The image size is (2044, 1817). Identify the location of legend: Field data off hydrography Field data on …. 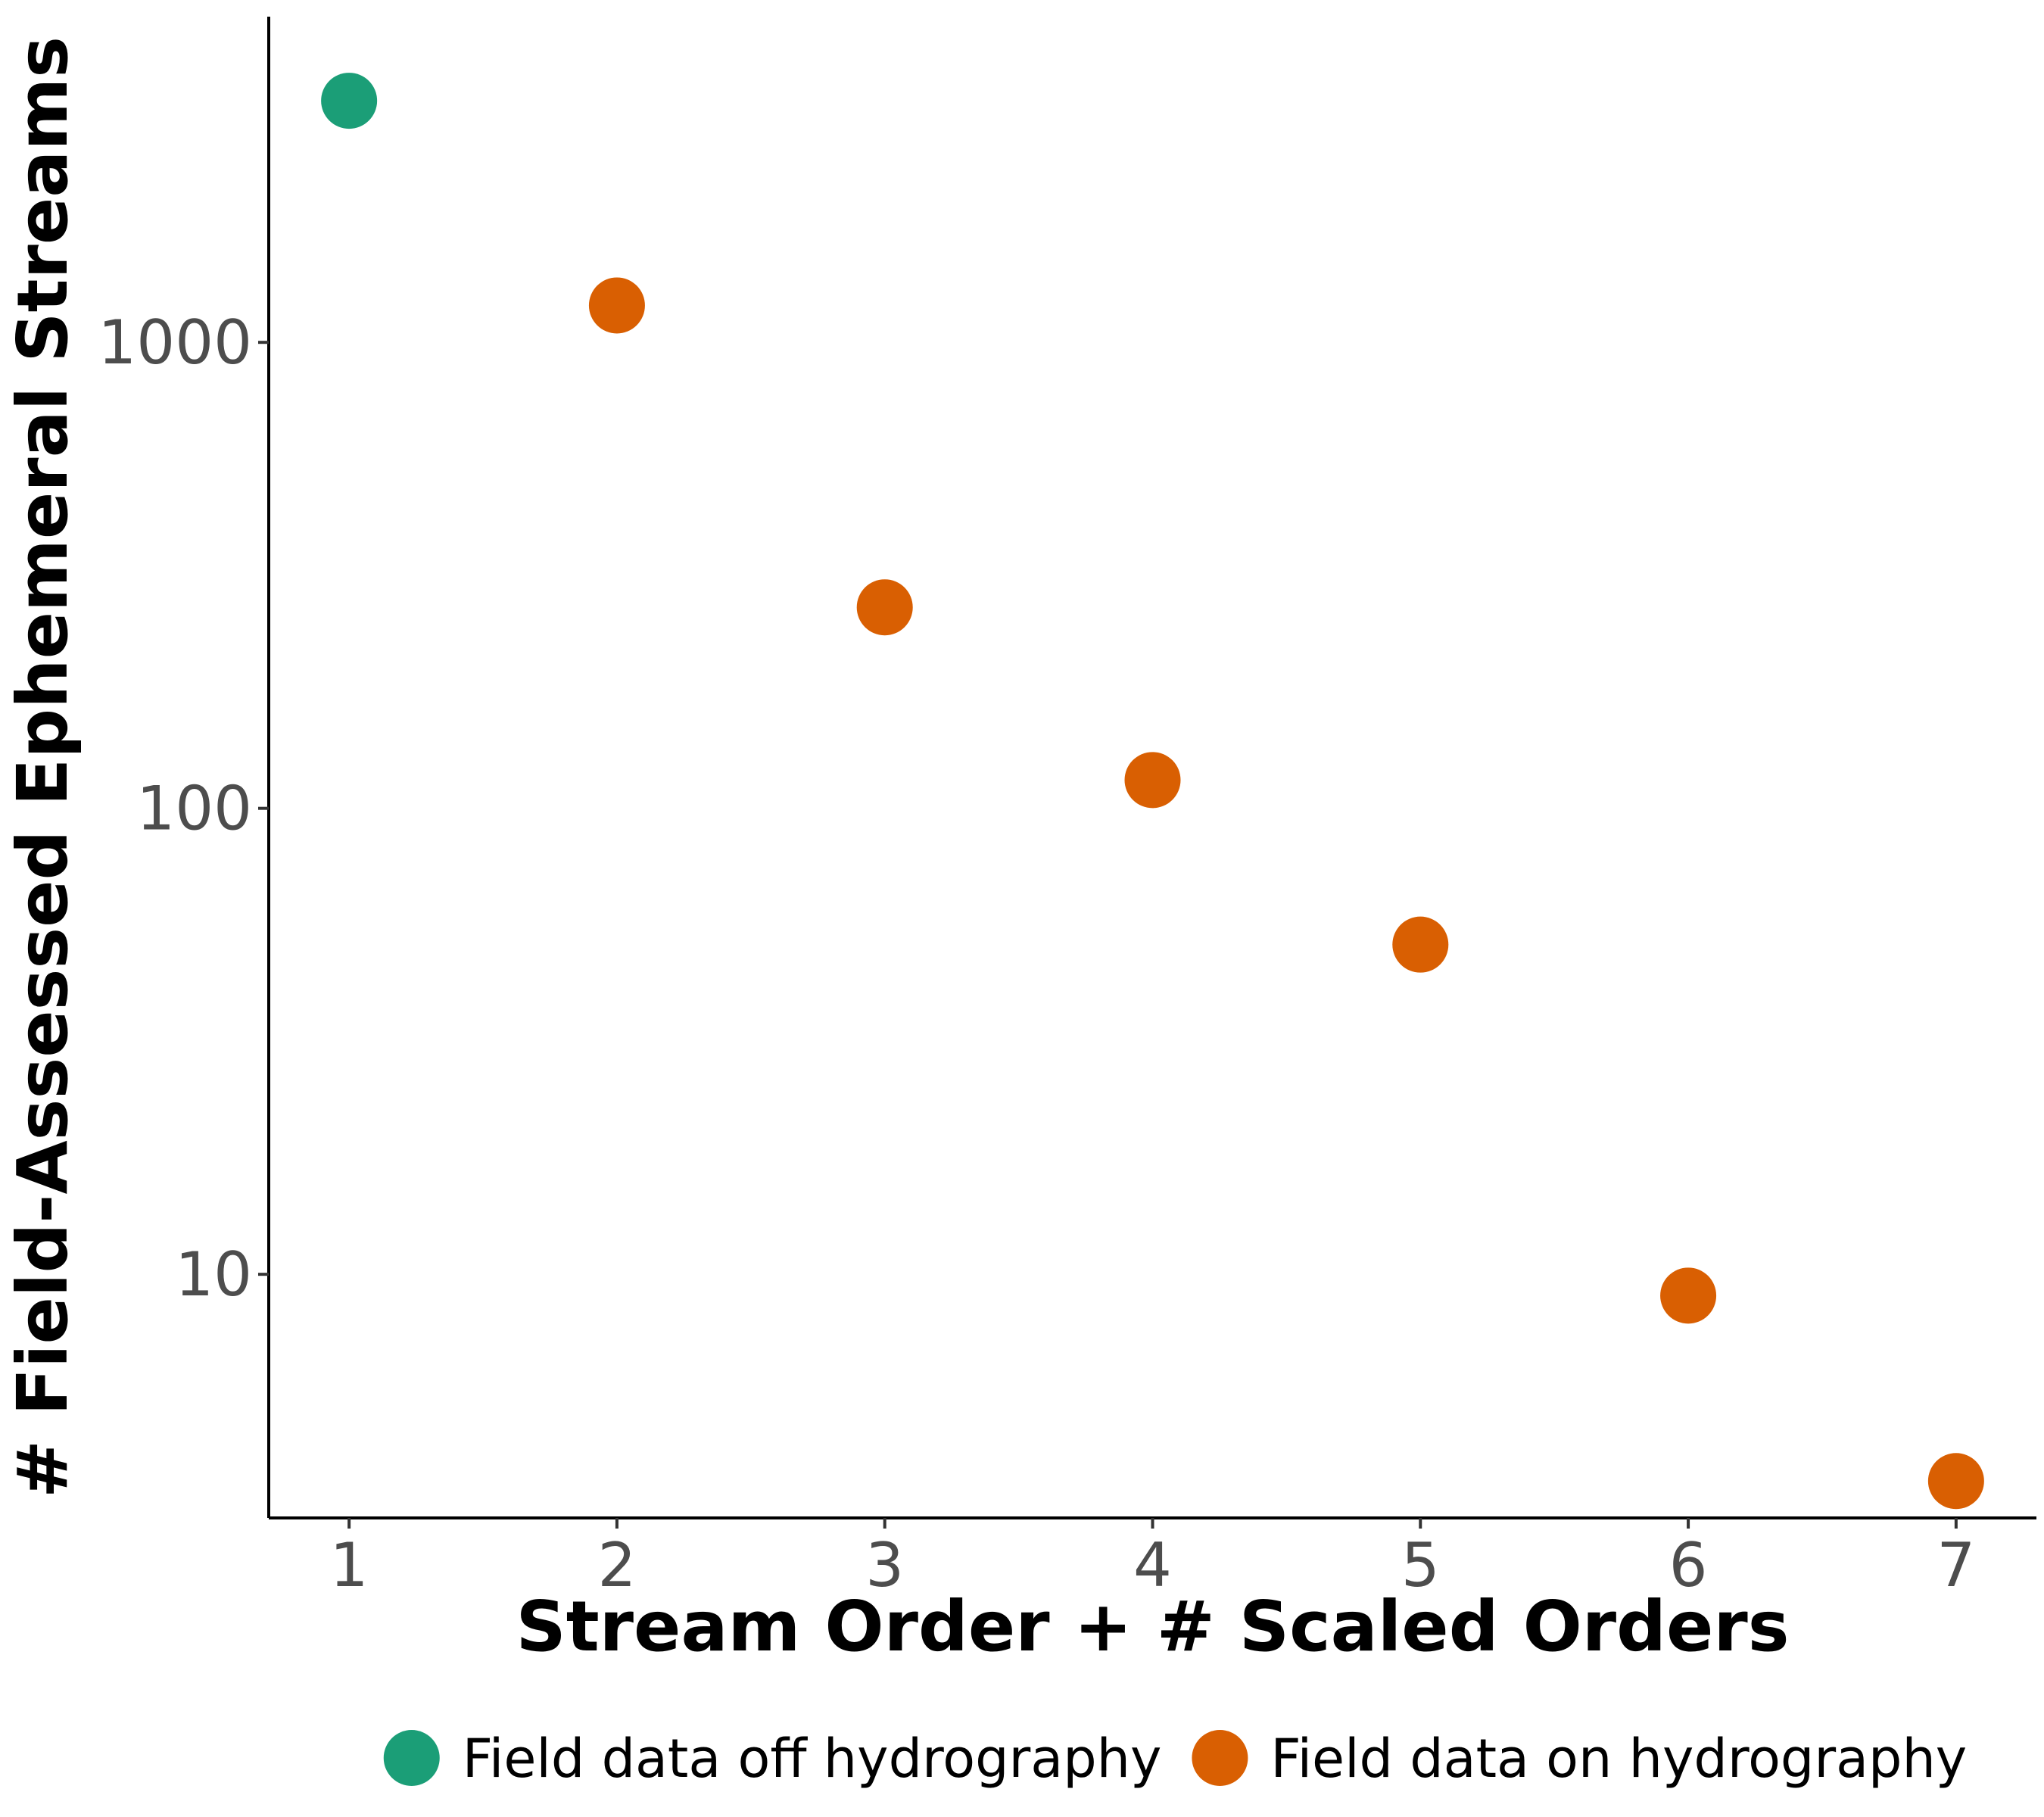
(1175, 1759).